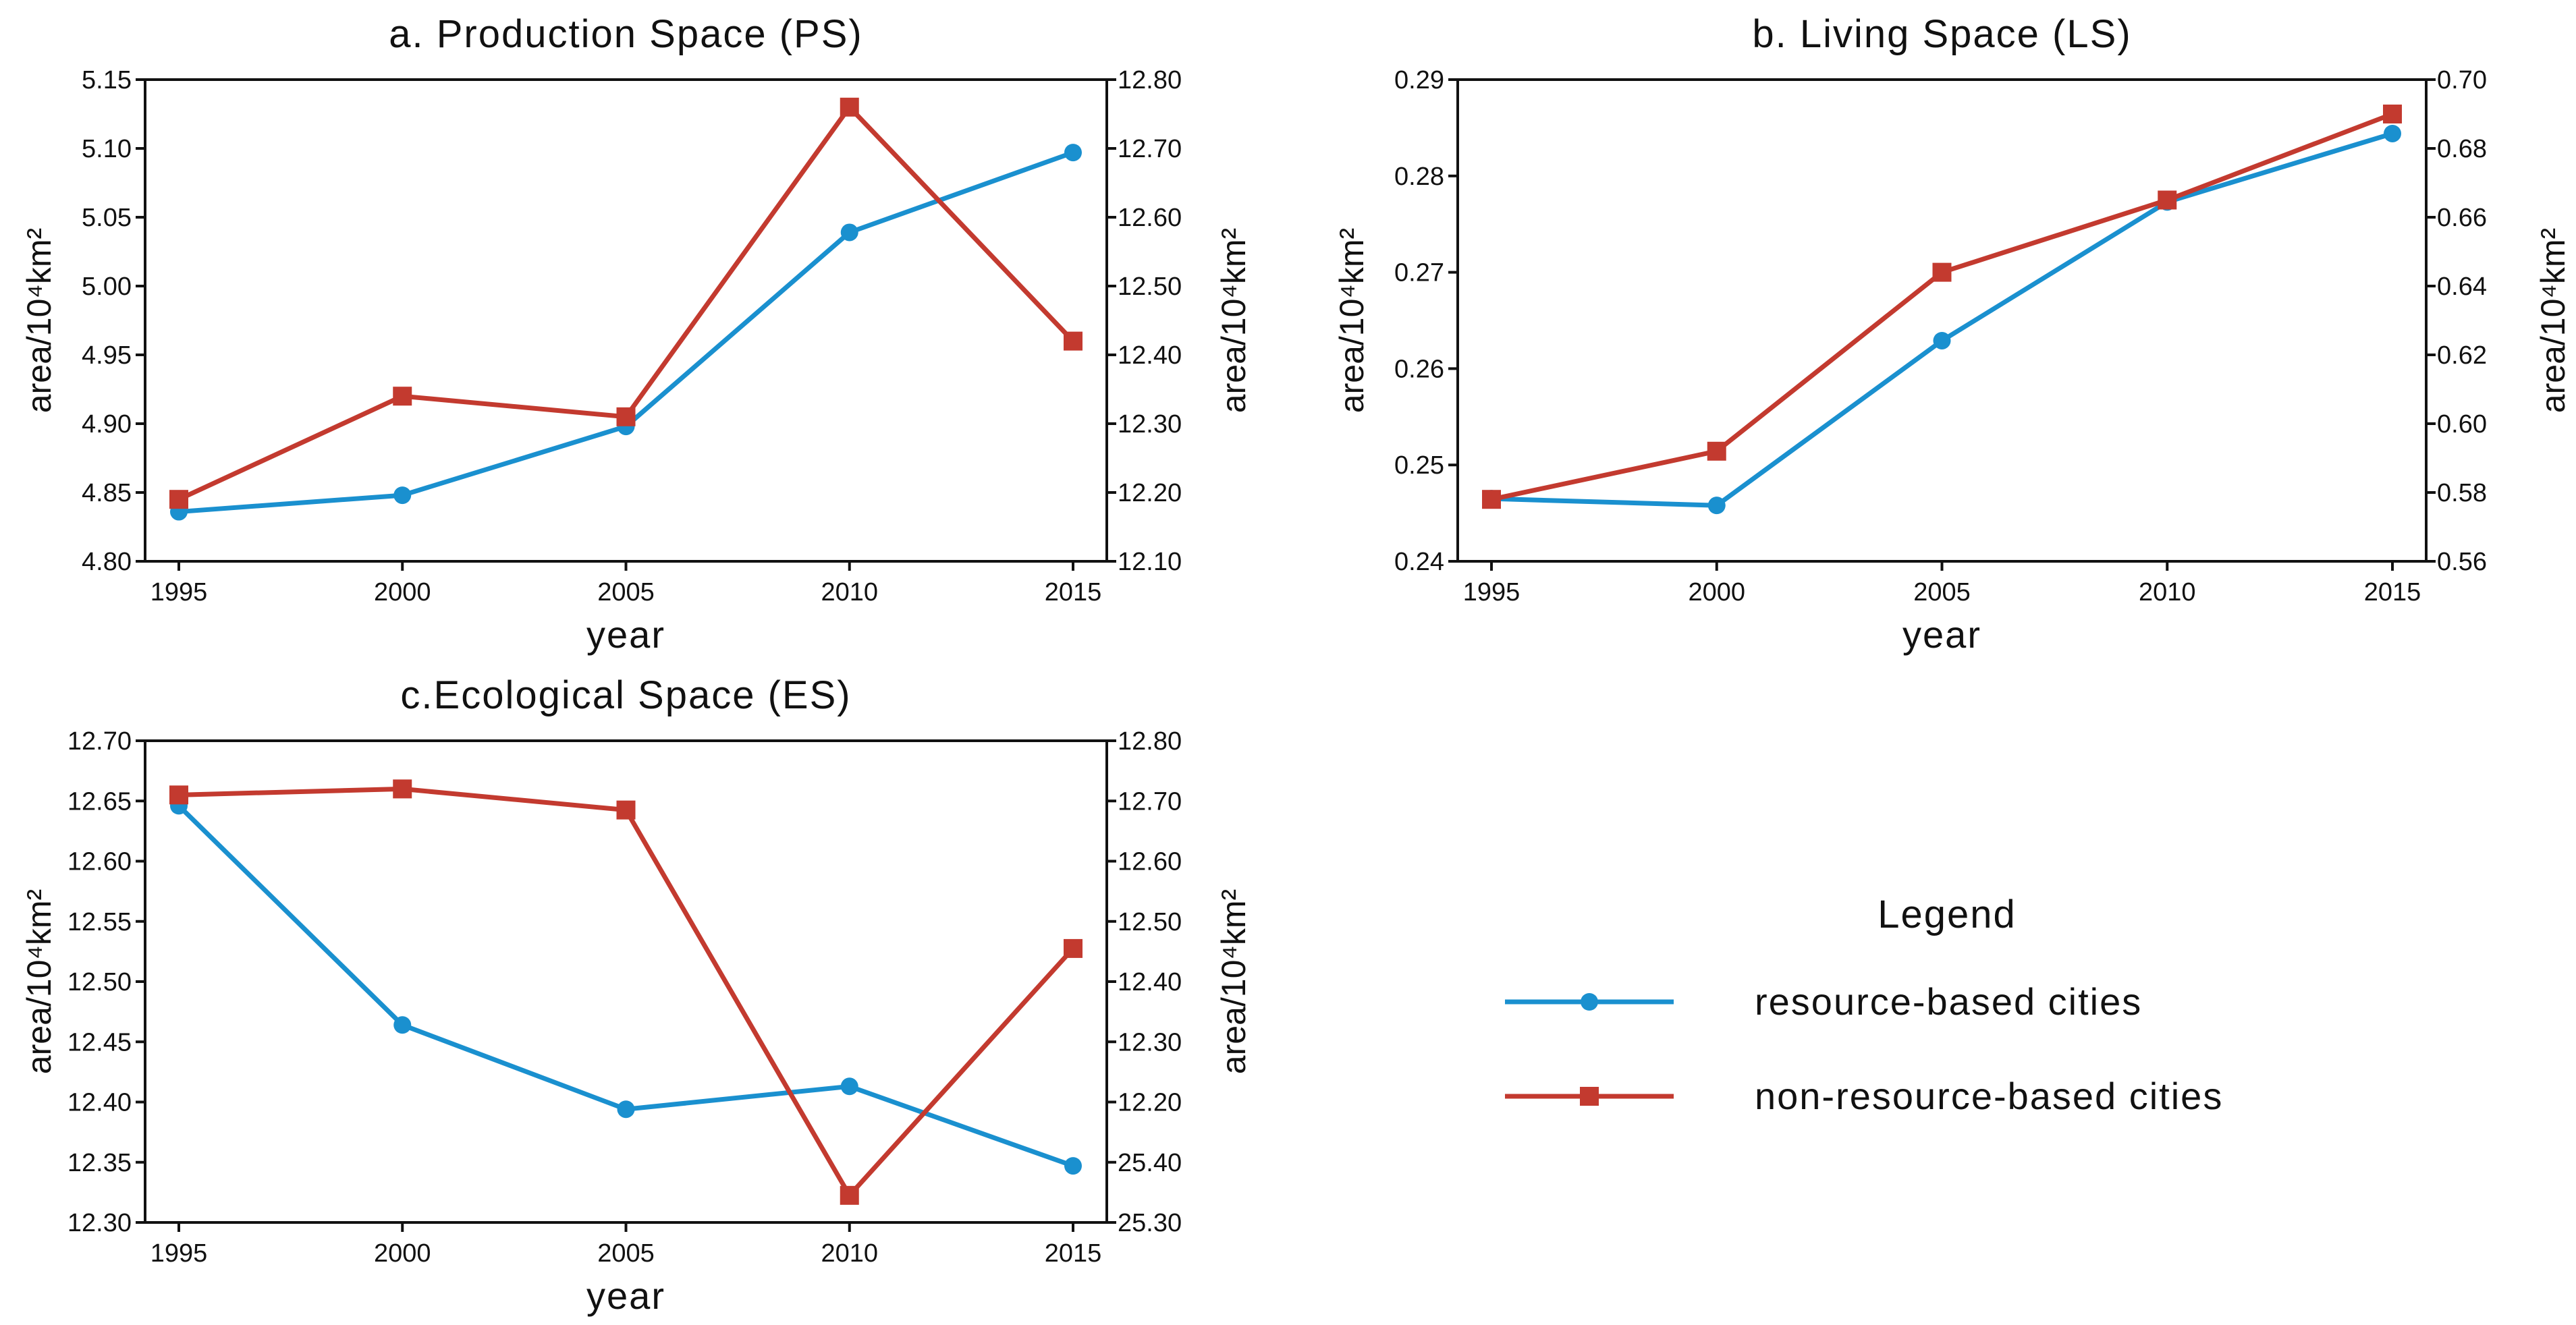 This screenshot has width=2576, height=1325. What do you see at coordinates (99, 1103) in the screenshot?
I see `y-tick-label-left: 12.40` at bounding box center [99, 1103].